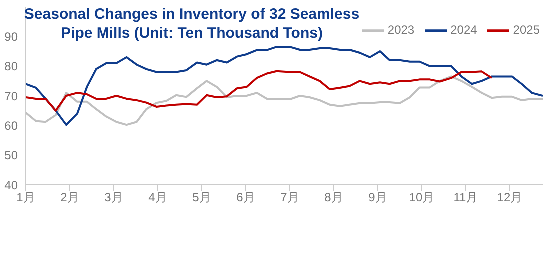  I want to click on legend-label: 2024, so click(464, 30).